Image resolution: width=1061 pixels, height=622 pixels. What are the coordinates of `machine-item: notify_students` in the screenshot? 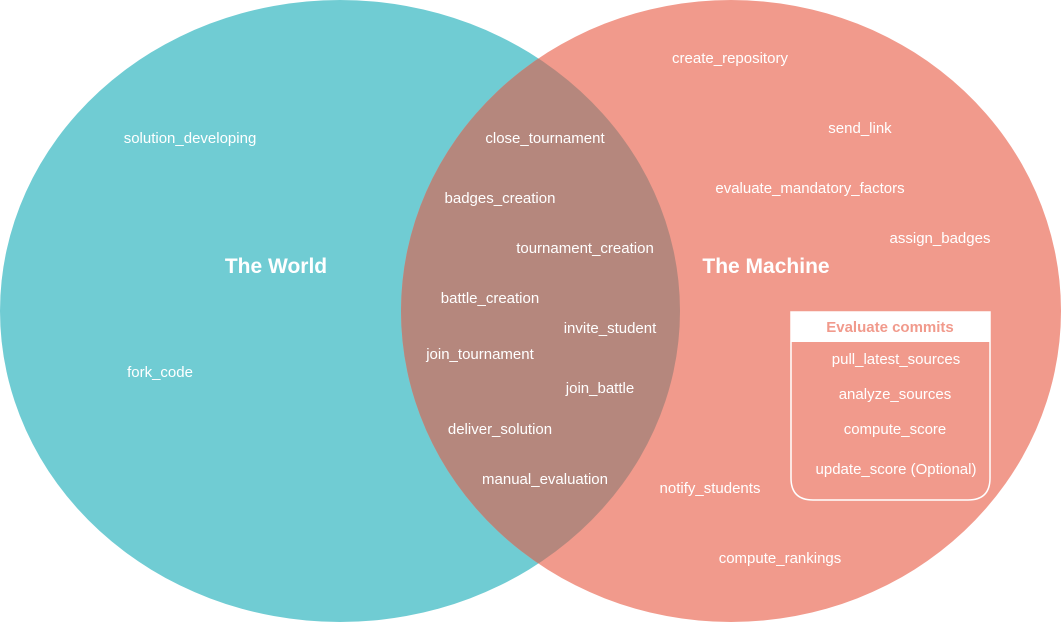 It's located at (710, 488).